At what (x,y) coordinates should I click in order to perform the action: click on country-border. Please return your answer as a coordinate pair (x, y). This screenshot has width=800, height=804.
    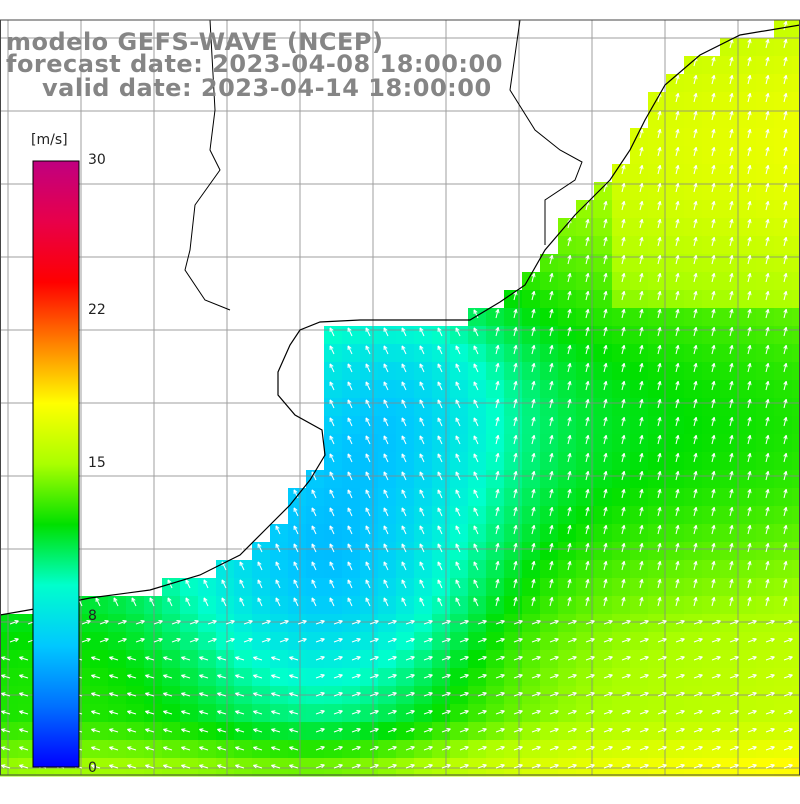
    Looking at the image, I should click on (546, 132).